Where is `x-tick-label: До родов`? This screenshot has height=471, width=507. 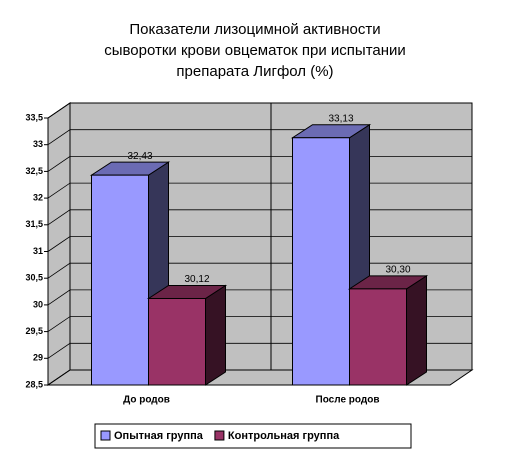 x-tick-label: До родов is located at coordinates (146, 400).